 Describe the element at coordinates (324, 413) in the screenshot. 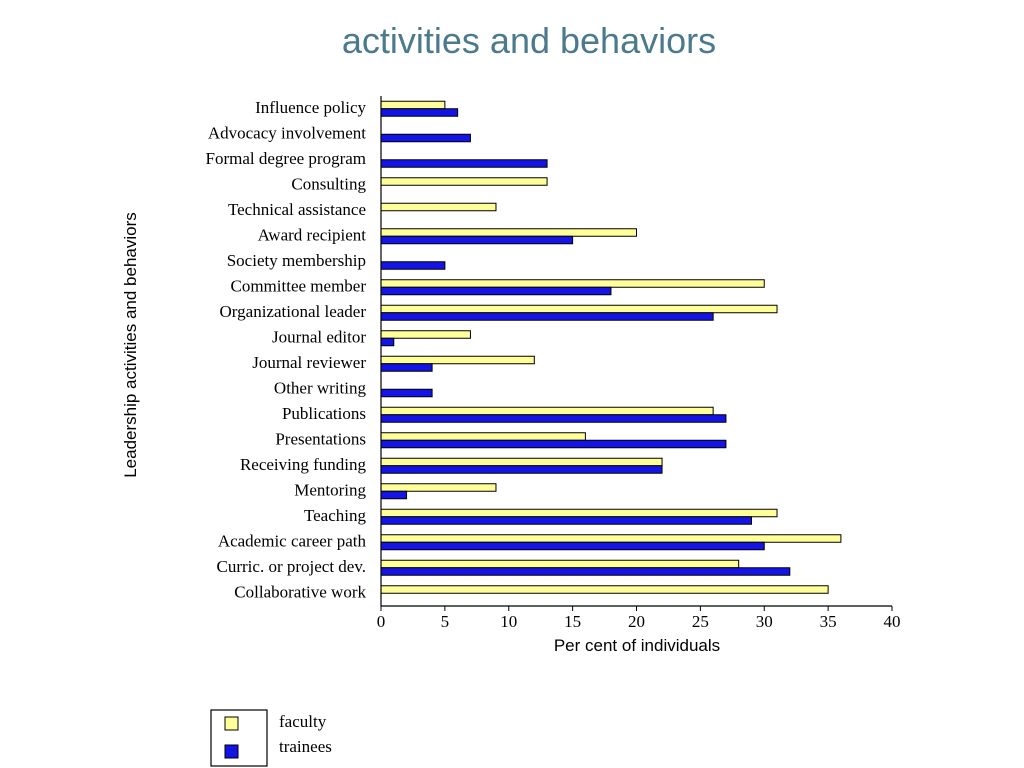

I see `category-label-publications: Publications` at that location.